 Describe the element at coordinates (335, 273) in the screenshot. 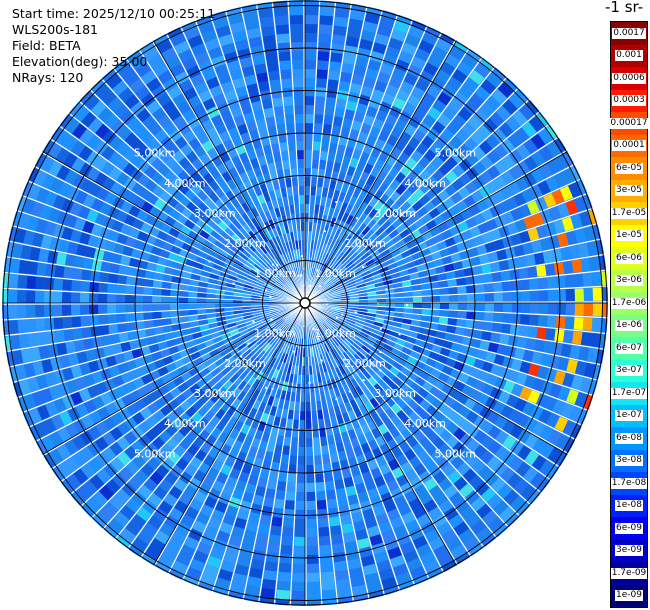

I see `range-ring-label: 1.00km` at that location.